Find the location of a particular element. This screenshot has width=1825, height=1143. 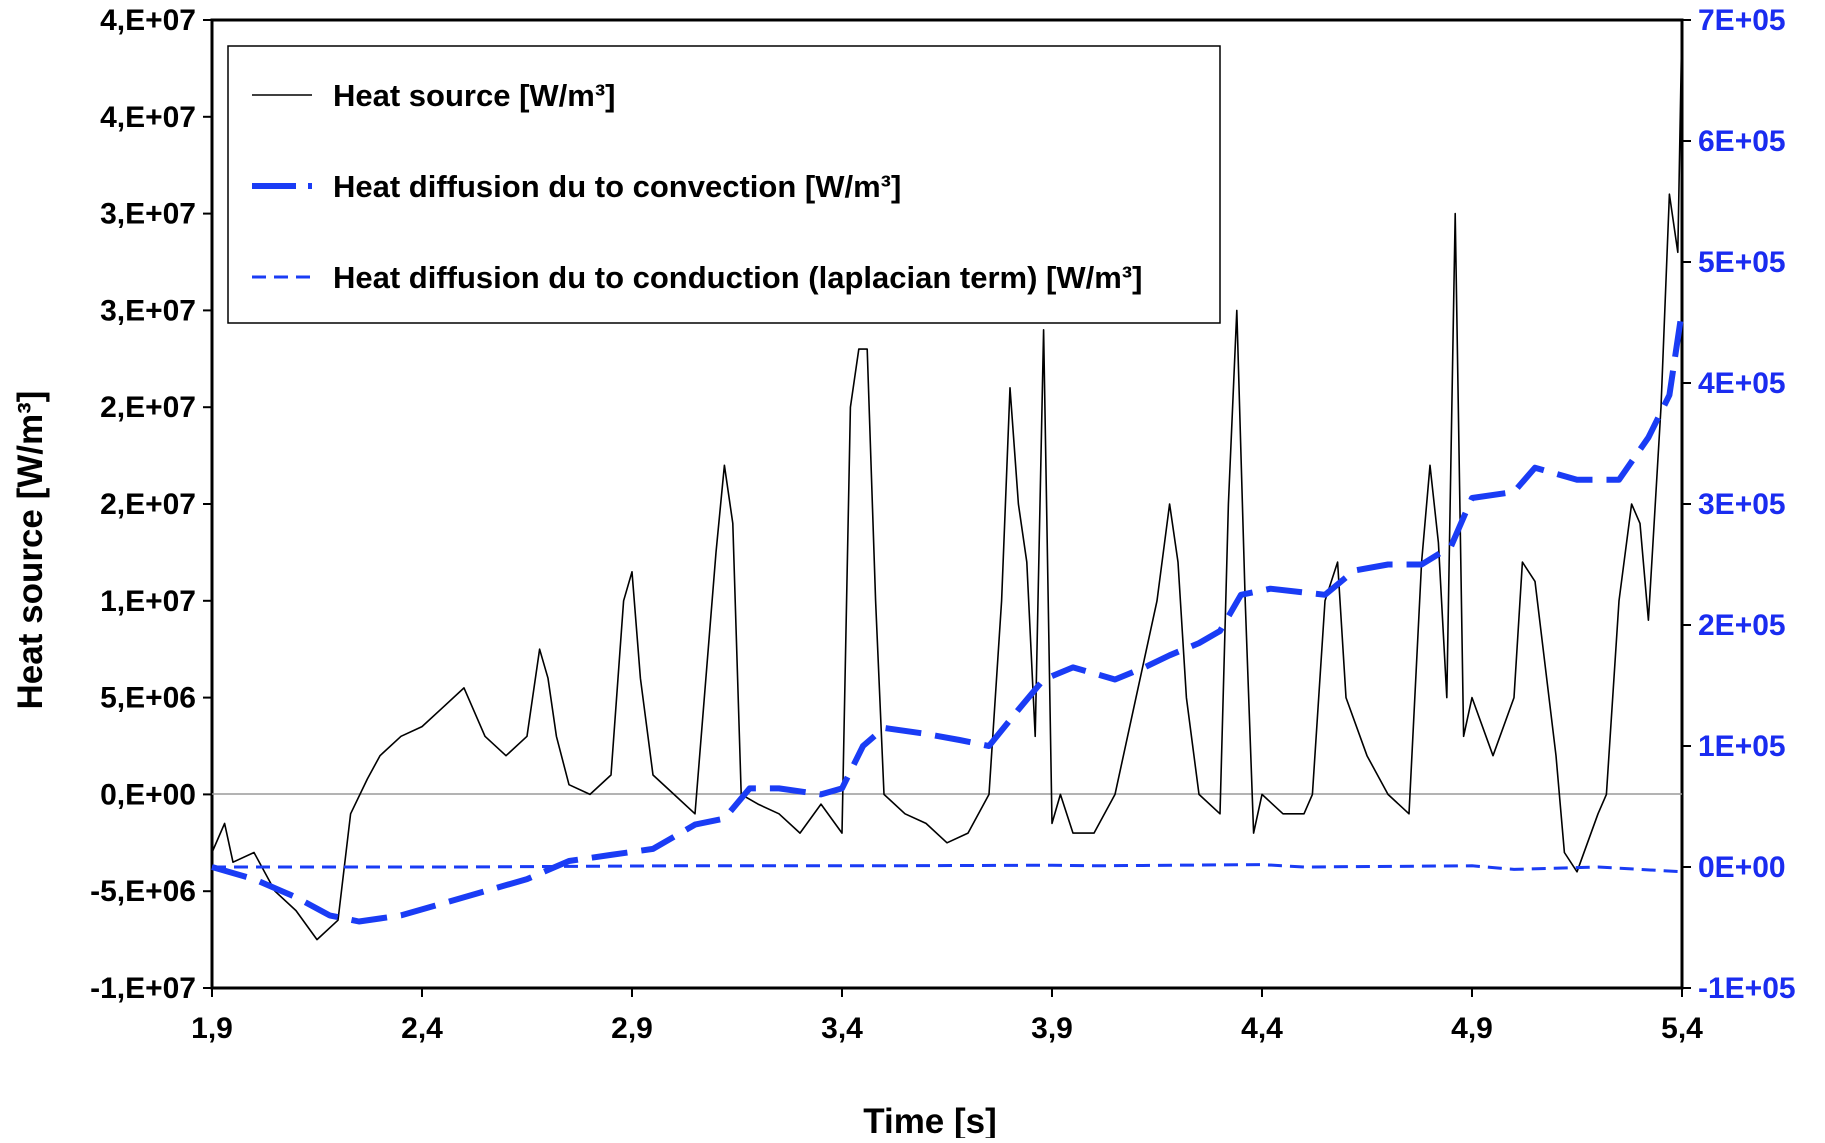

y2-tick-label: 2E+05 is located at coordinates (1742, 625).